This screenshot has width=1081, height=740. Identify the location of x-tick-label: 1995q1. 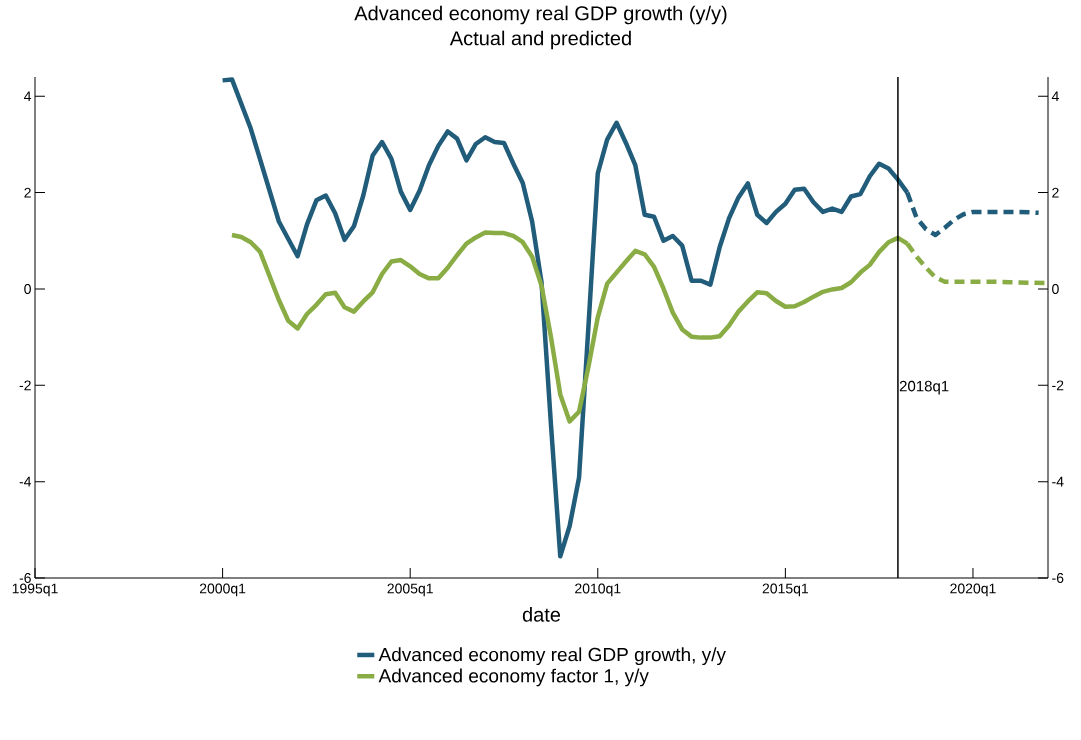
(35, 590).